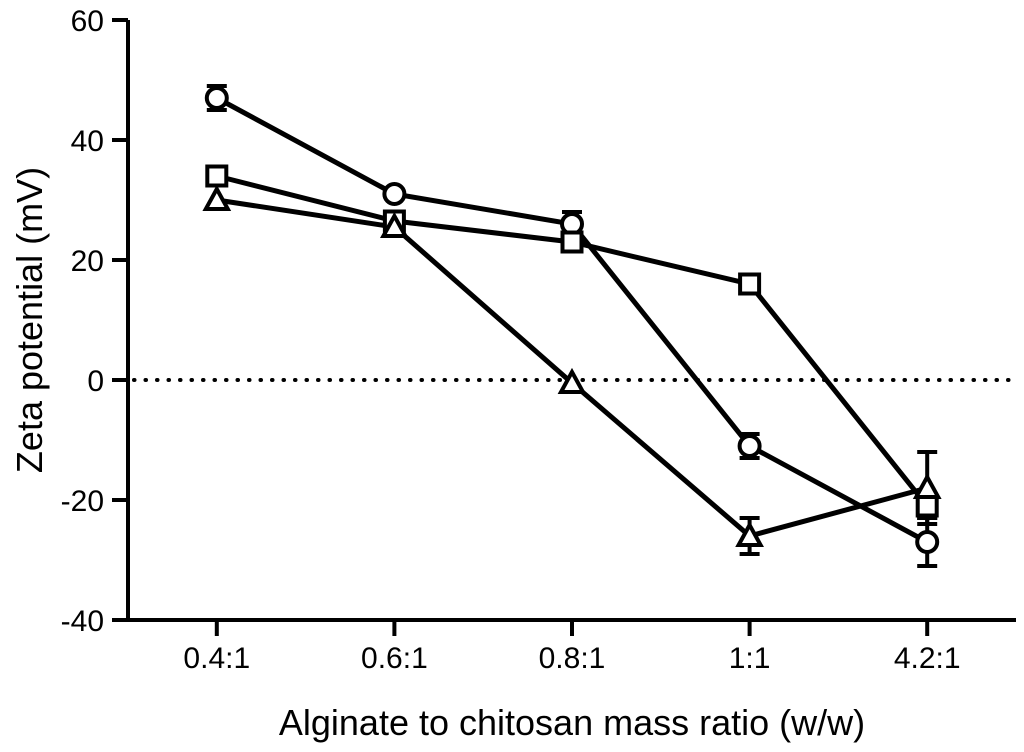  Describe the element at coordinates (572, 658) in the screenshot. I see `x-axis-tick-label: 0.8:1` at that location.